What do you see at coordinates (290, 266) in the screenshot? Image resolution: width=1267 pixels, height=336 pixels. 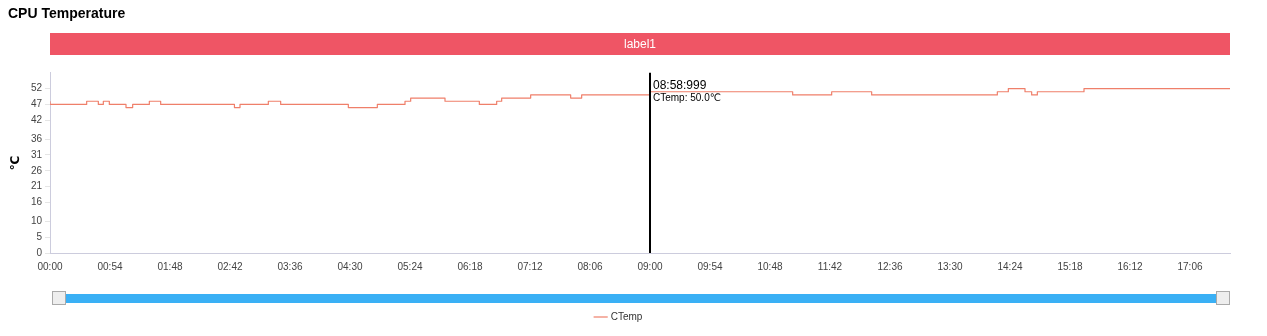 I see `x-tick-label: 03:36` at bounding box center [290, 266].